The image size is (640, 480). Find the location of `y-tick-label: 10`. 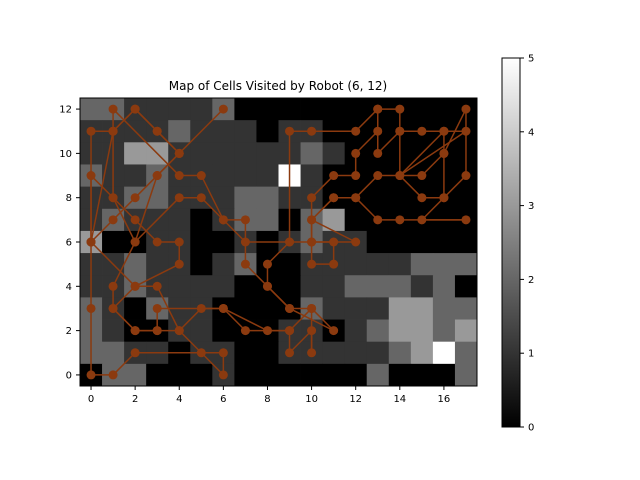

y-tick-label: 10 is located at coordinates (65, 154).